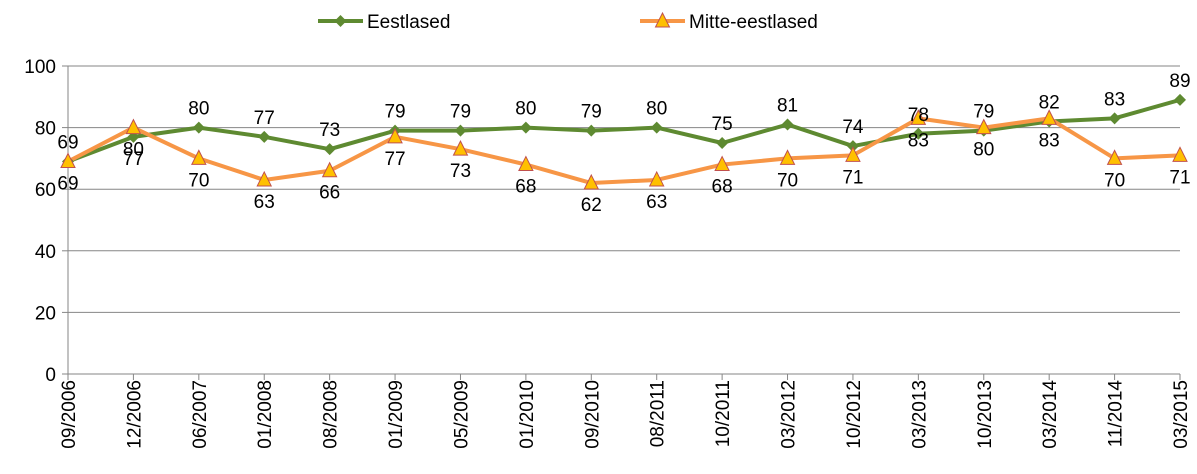  What do you see at coordinates (69, 414) in the screenshot?
I see `x-tick-label: 09/2006` at bounding box center [69, 414].